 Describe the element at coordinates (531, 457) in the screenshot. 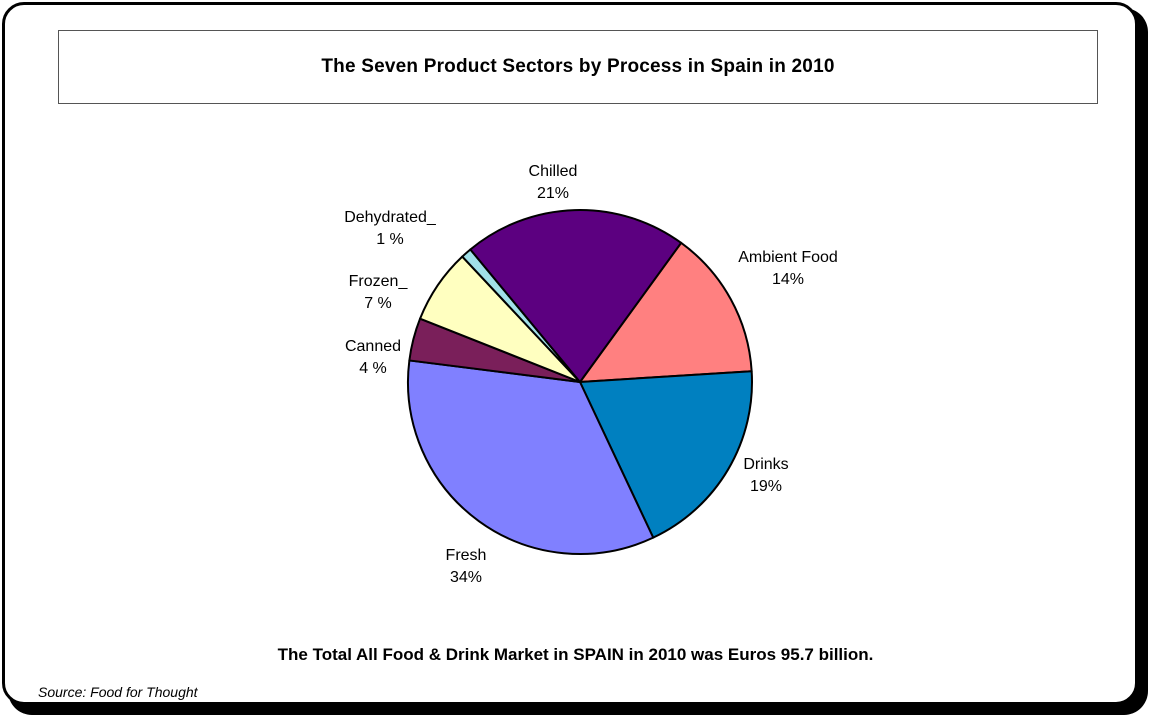

I see `pie-slice-fresh` at that location.